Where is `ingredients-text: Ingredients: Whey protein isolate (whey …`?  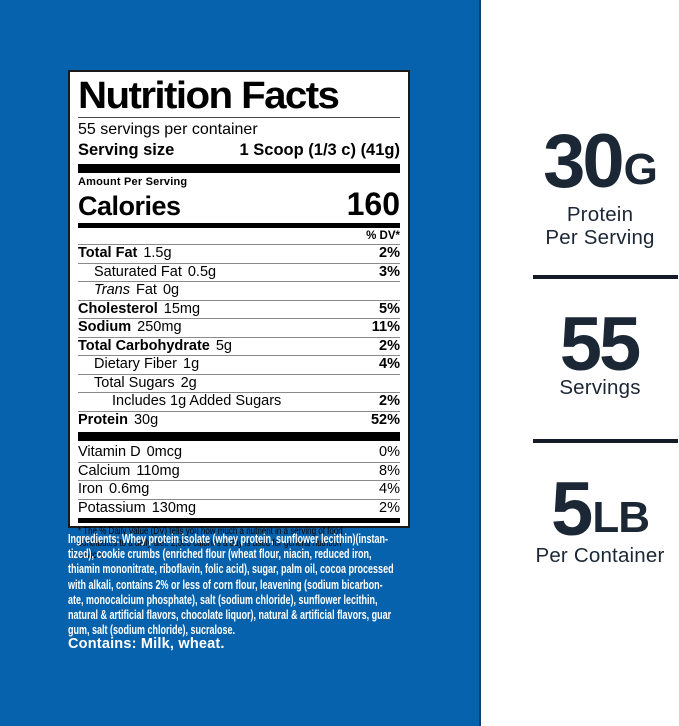 ingredients-text: Ingredients: Whey protein isolate (whey … is located at coordinates (231, 585).